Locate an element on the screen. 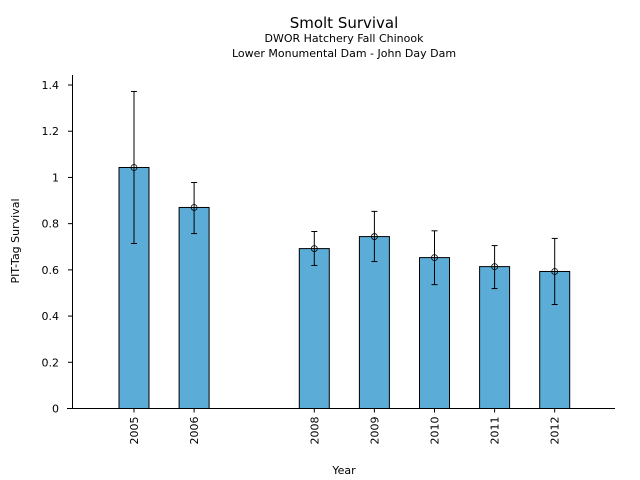 This screenshot has width=640, height=480. x-tick-label-2012: 2012 is located at coordinates (555, 431).